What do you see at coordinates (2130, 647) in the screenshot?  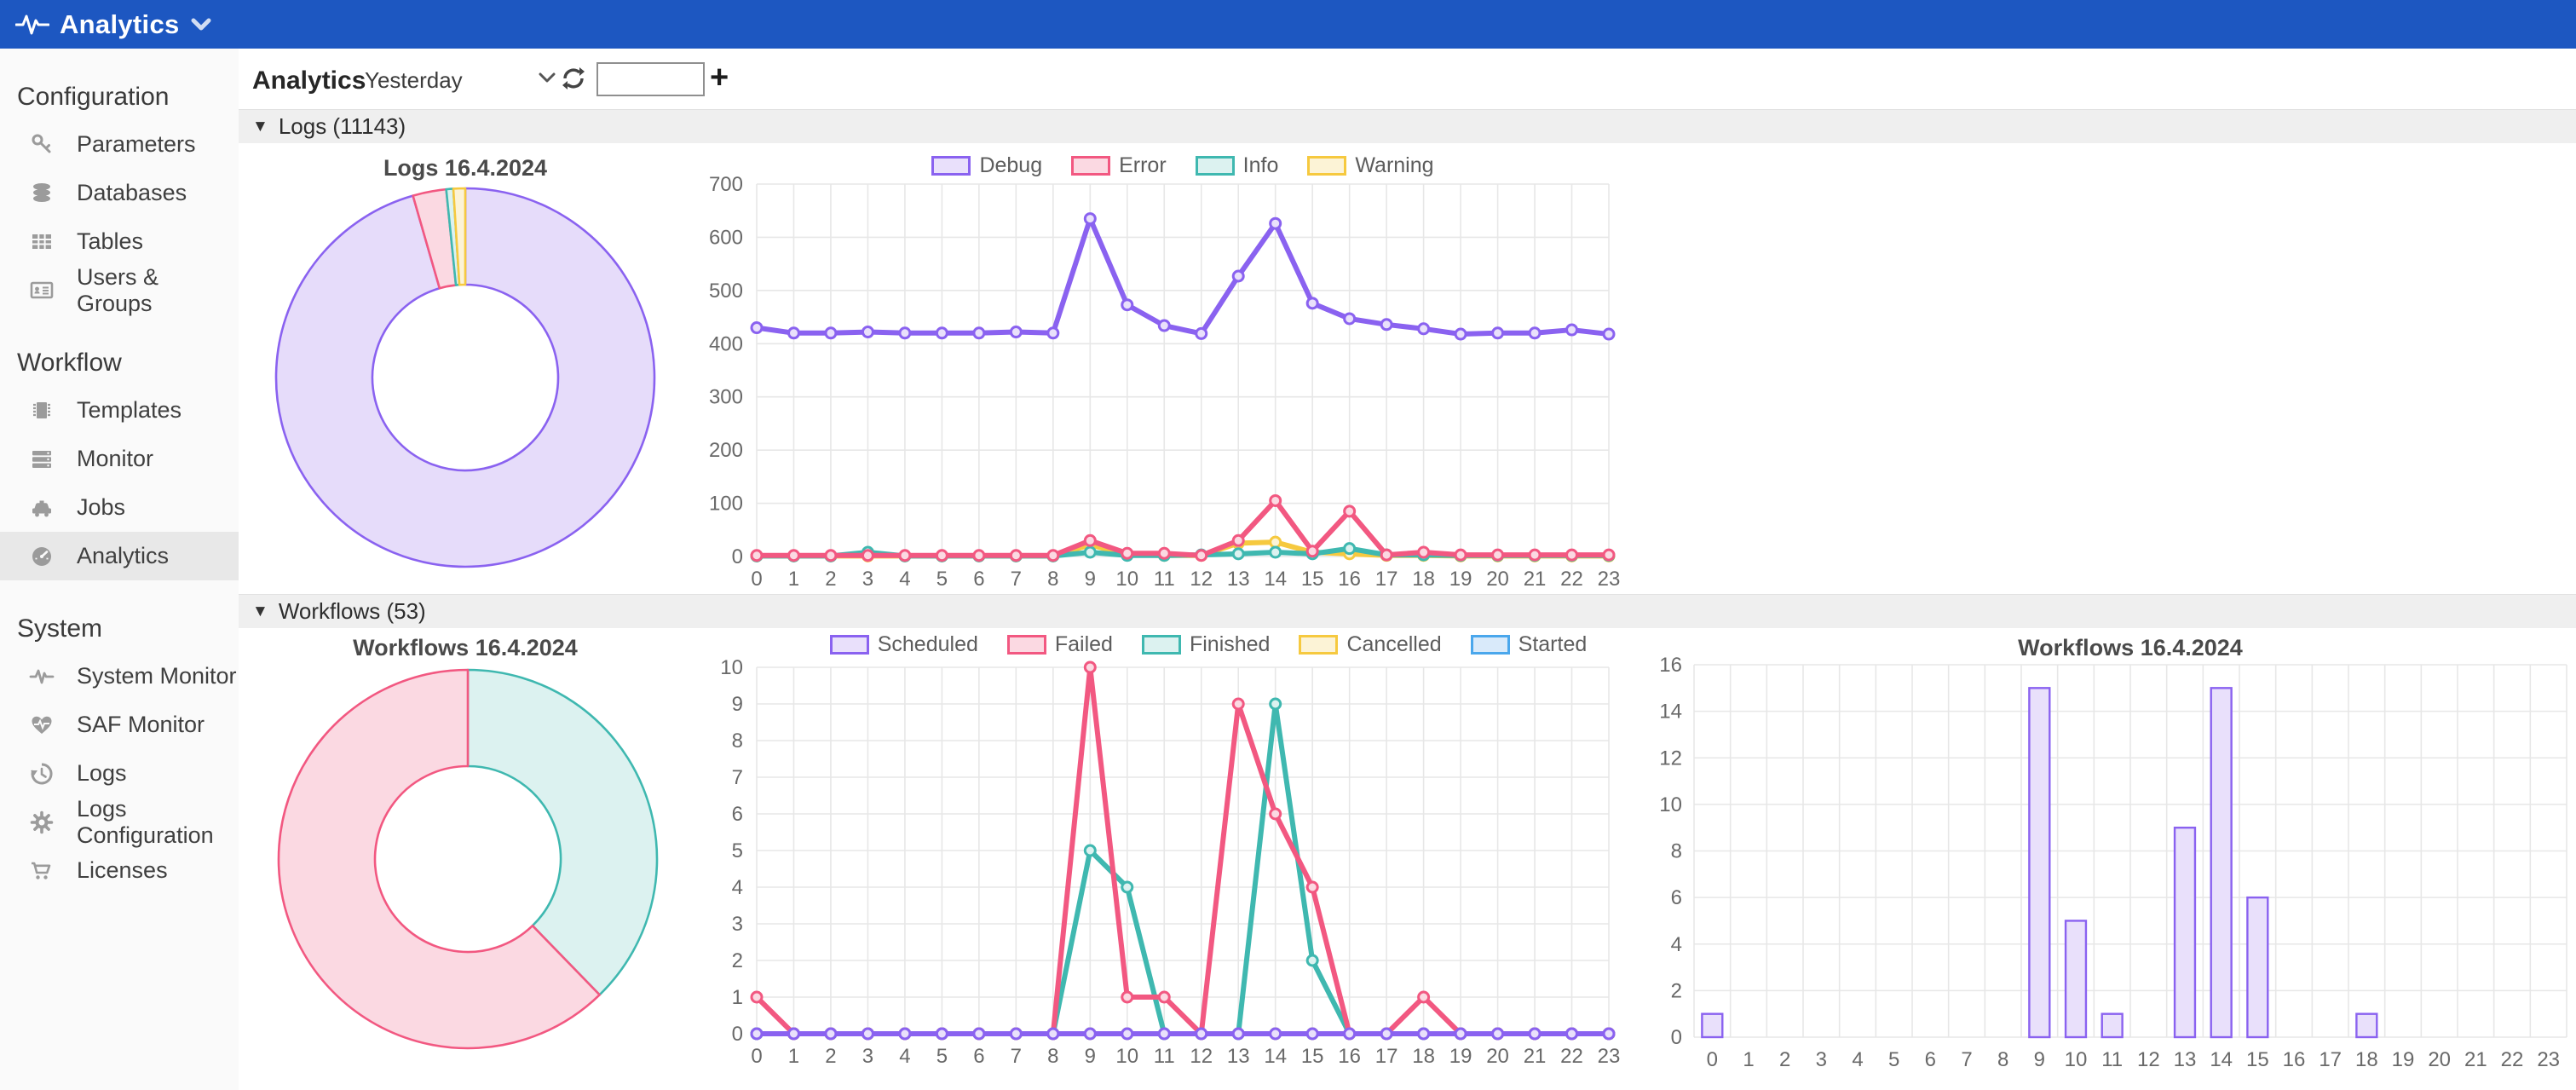 I see `workflows-bar-title: Workflows 16.4.2024` at bounding box center [2130, 647].